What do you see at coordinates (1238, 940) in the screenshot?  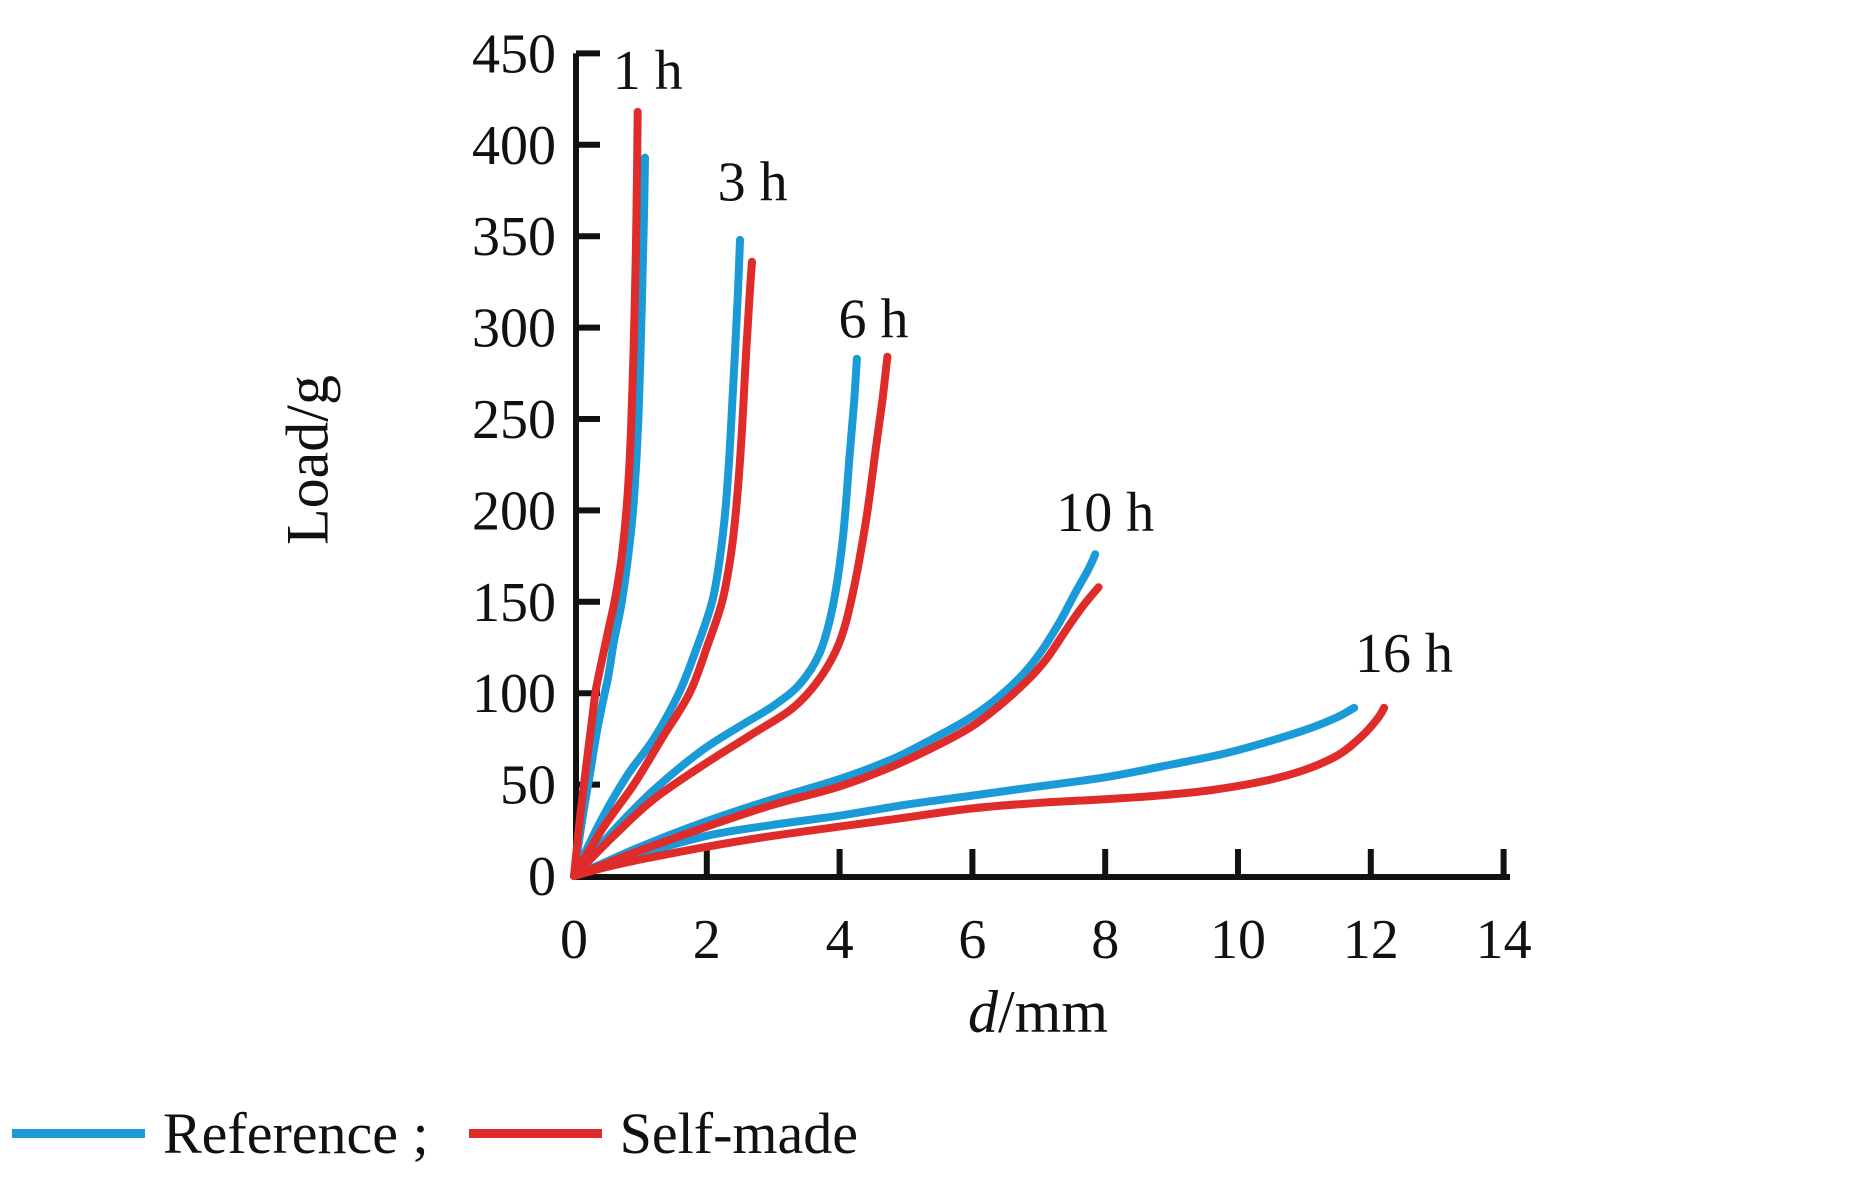 I see `x-tick-label-10: 10` at bounding box center [1238, 940].